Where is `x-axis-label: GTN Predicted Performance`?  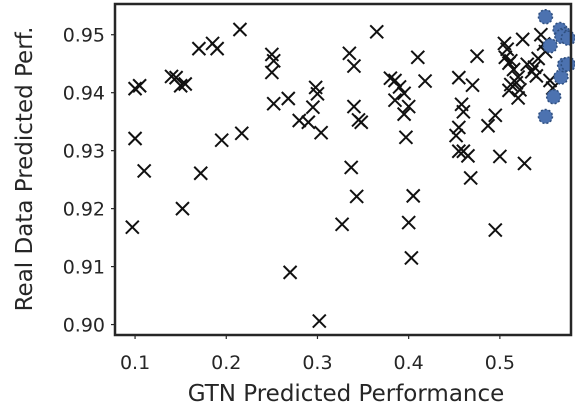
x-axis-label: GTN Predicted Performance is located at coordinates (346, 394).